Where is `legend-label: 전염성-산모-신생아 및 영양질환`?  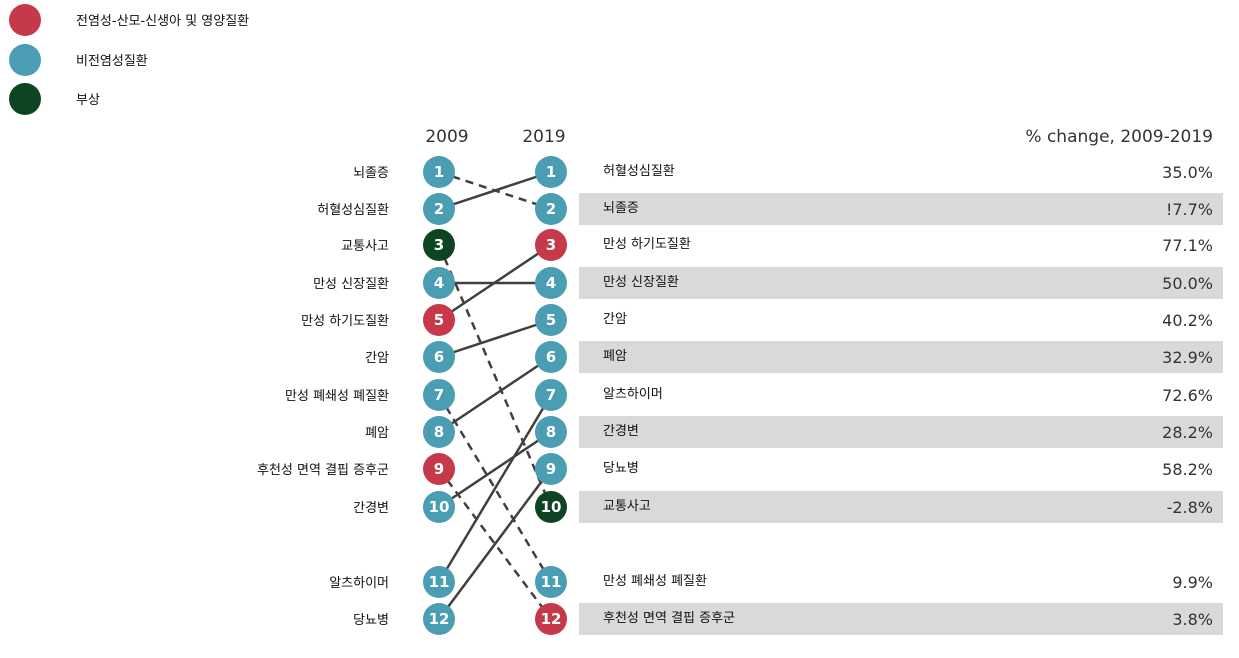 legend-label: 전염성-산모-신생아 및 영양질환 is located at coordinates (162, 21).